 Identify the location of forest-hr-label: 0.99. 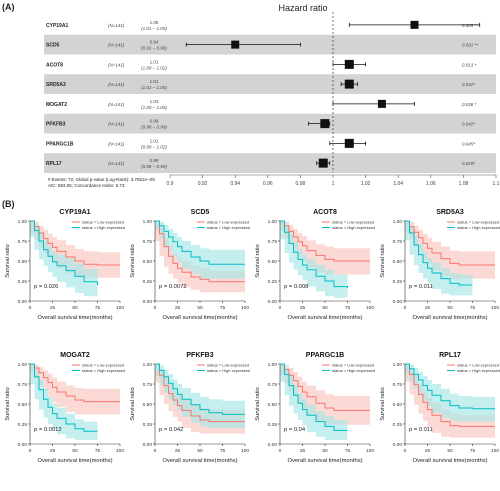
(154, 121).